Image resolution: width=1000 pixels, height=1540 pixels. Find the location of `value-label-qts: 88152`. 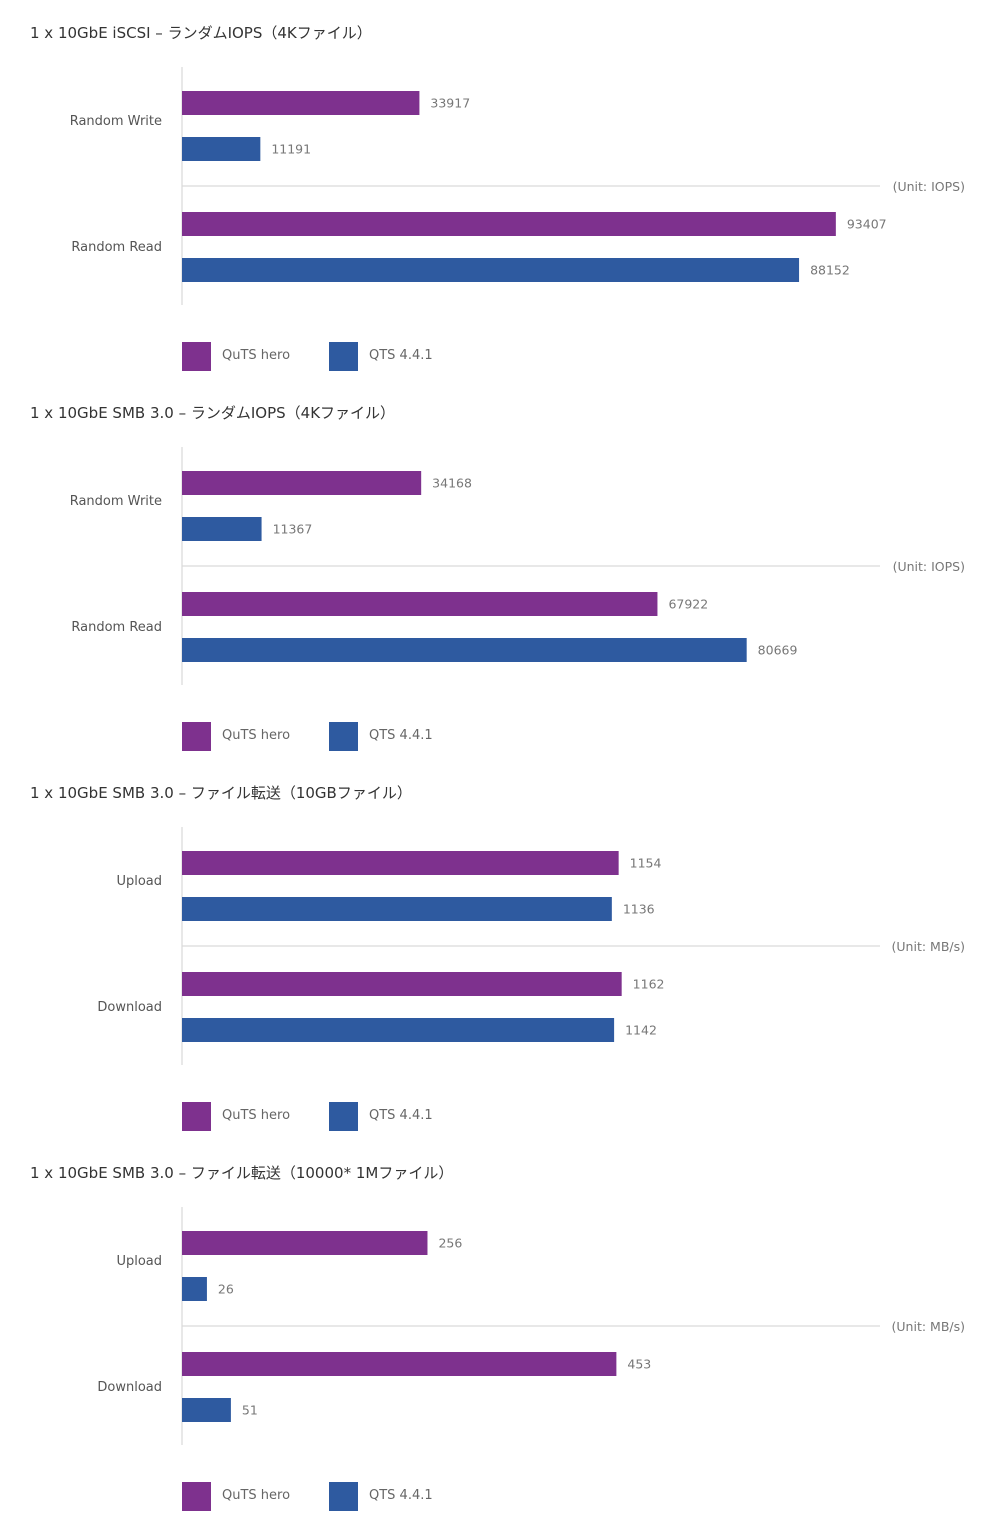

value-label-qts: 88152 is located at coordinates (830, 270).